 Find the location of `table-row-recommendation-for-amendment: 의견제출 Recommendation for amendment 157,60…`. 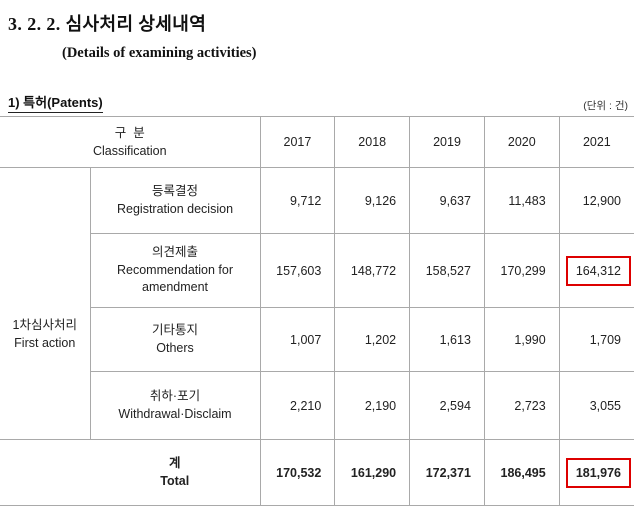

table-row-recommendation-for-amendment: 의견제출 Recommendation for amendment 157,60… is located at coordinates (317, 270).